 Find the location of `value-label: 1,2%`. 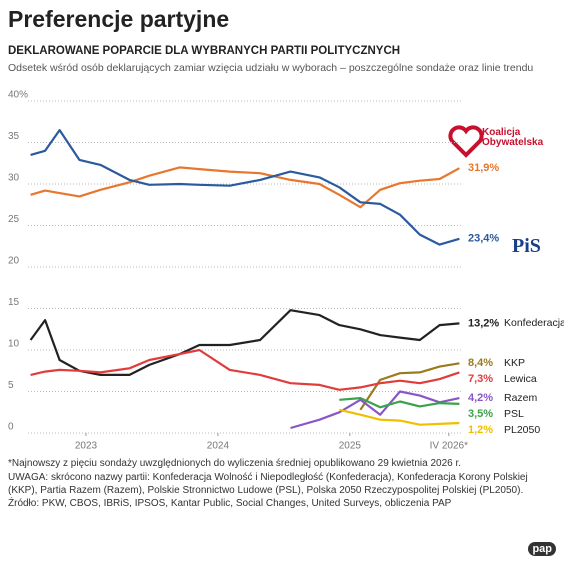

value-label: 1,2% is located at coordinates (480, 430).